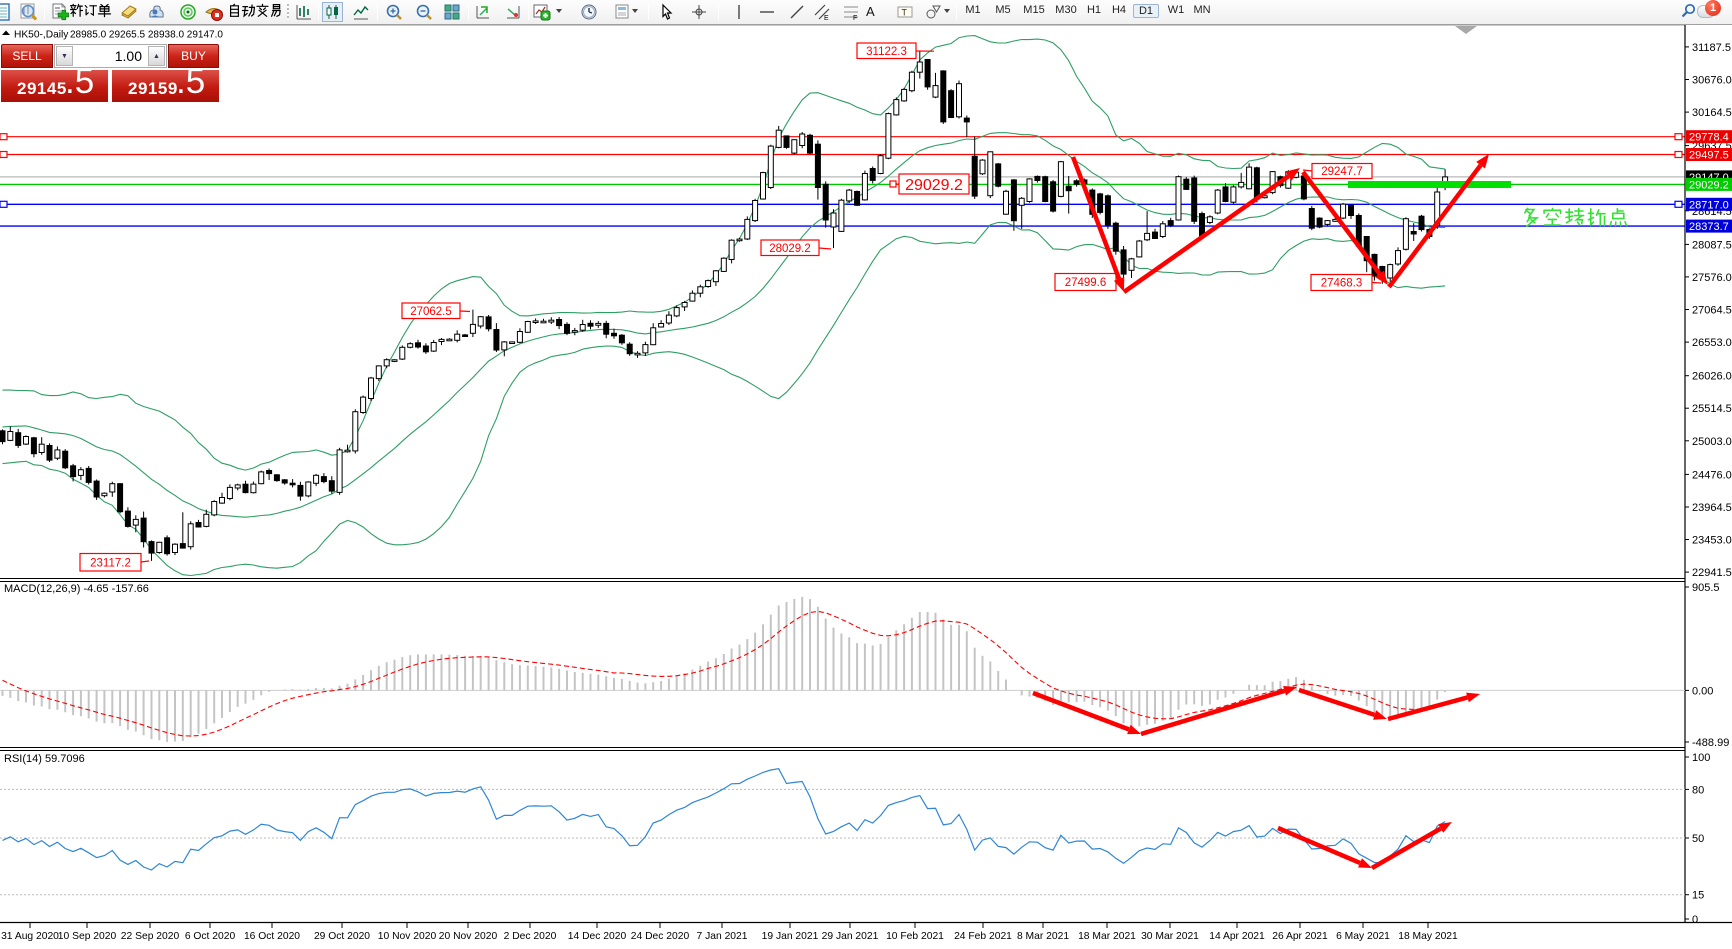  What do you see at coordinates (1712, 508) in the screenshot?
I see `svg-text: 23964.5` at bounding box center [1712, 508].